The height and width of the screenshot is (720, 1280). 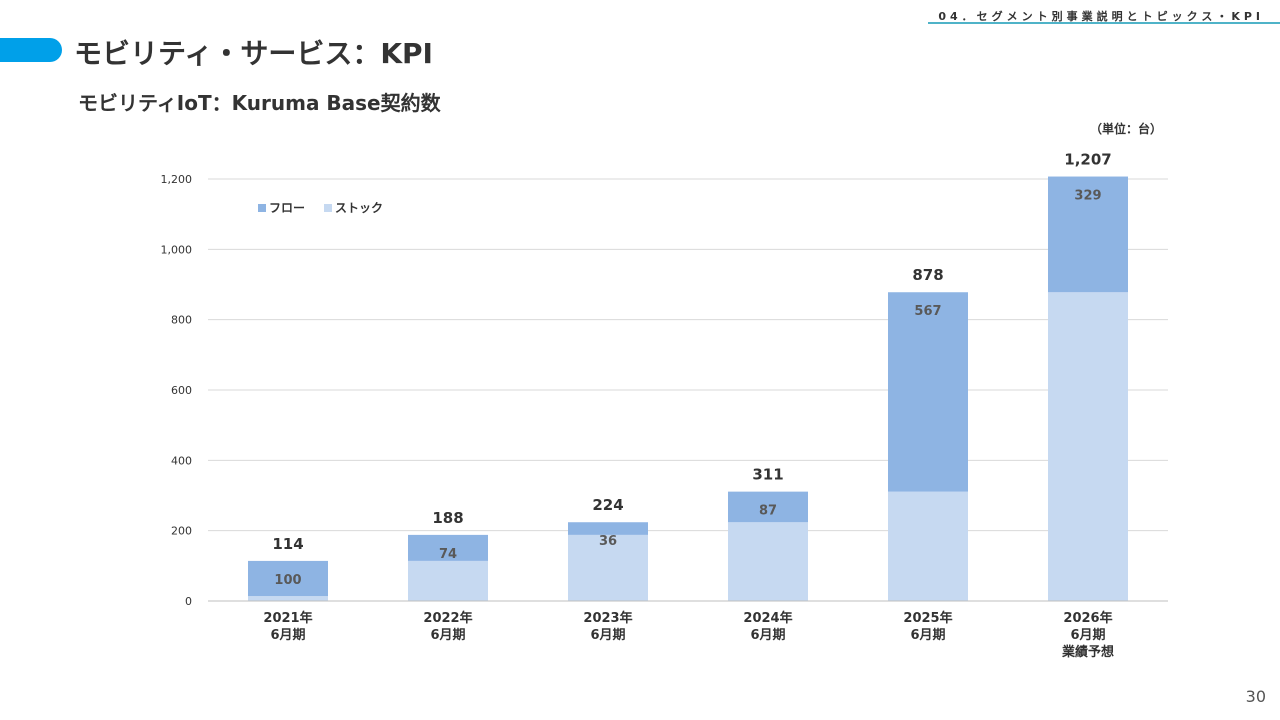 What do you see at coordinates (767, 618) in the screenshot?
I see `x-tick-label: 2024年` at bounding box center [767, 618].